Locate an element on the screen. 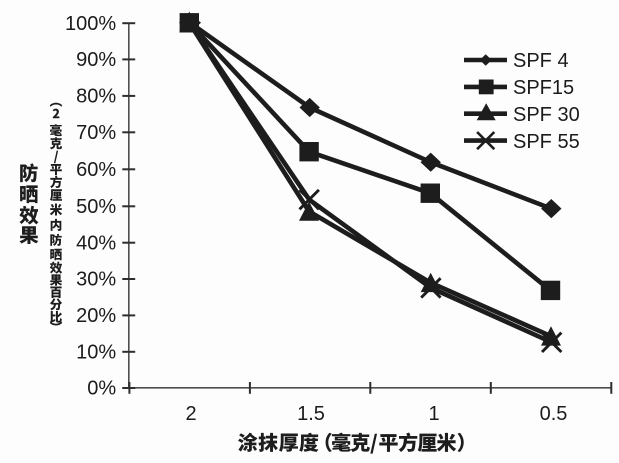  svg-text: 30% is located at coordinates (96, 280).